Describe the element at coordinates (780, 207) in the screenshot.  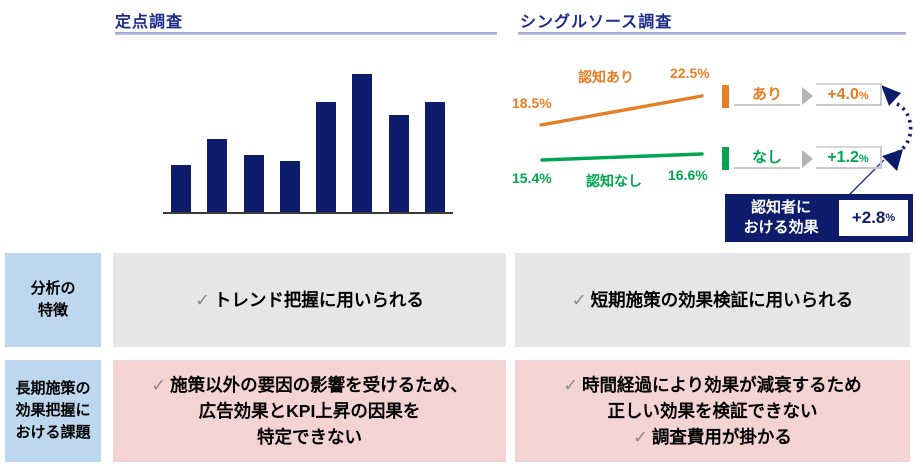
I see `effect-label-line1: 認知者に` at that location.